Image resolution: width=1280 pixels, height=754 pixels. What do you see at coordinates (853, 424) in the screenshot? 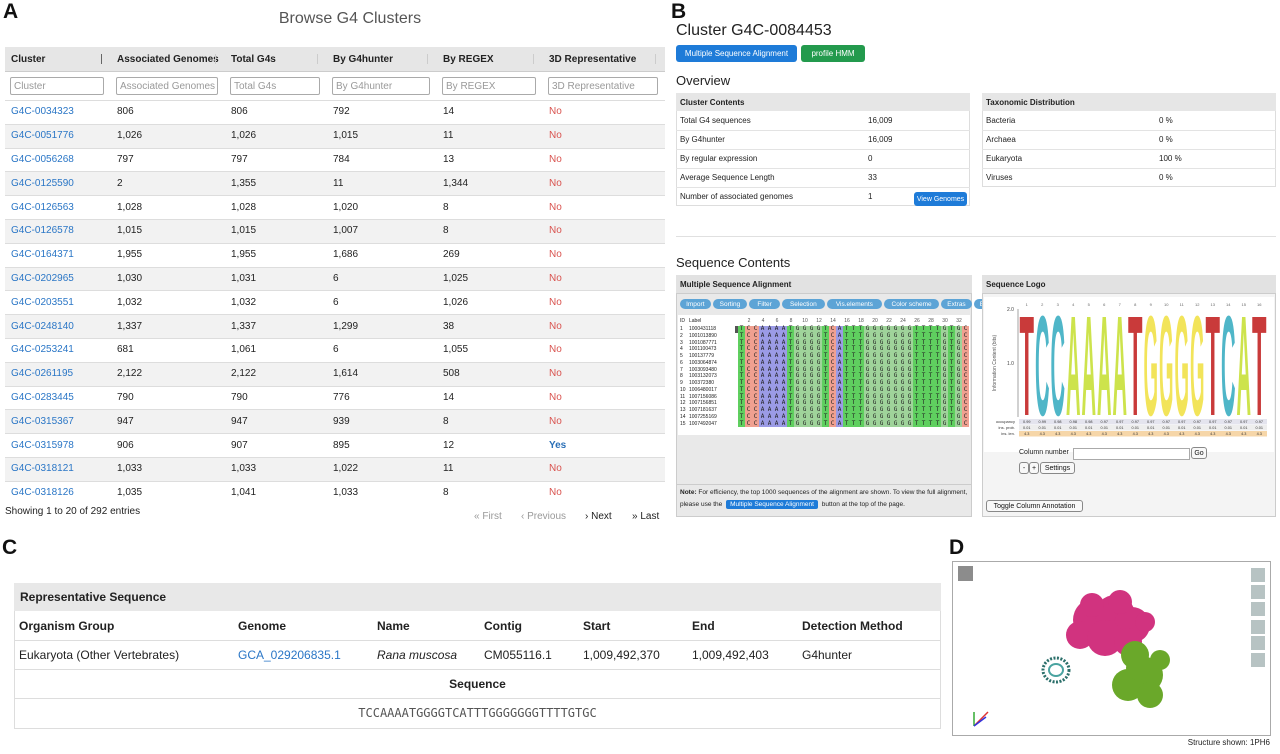
I see `msa-sequence-row: TCCAAAATGGGGTCATTTGGGGGGGTTTTGTGC` at bounding box center [853, 424].